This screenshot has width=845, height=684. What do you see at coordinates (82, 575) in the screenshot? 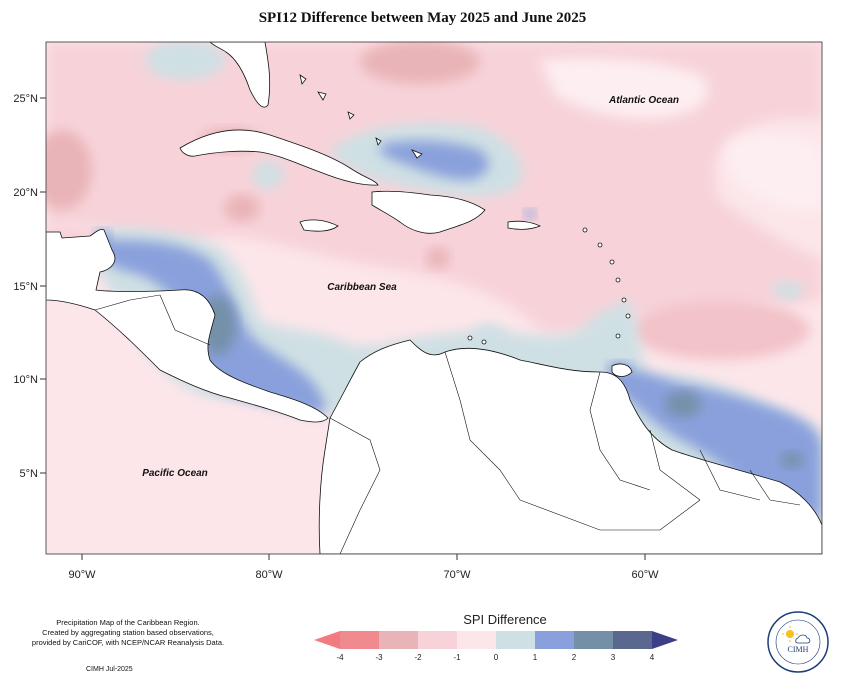
I see `lon-tick-90: 90°W` at bounding box center [82, 575].